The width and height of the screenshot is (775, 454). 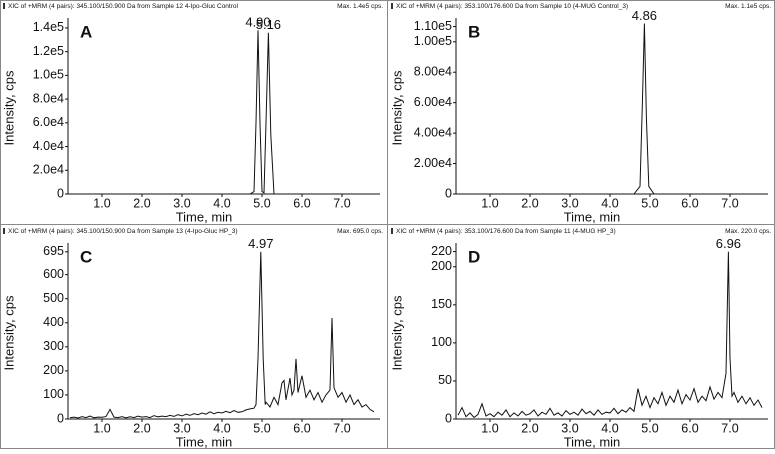 What do you see at coordinates (268, 24) in the screenshot?
I see `peak-label: 5.16` at bounding box center [268, 24].